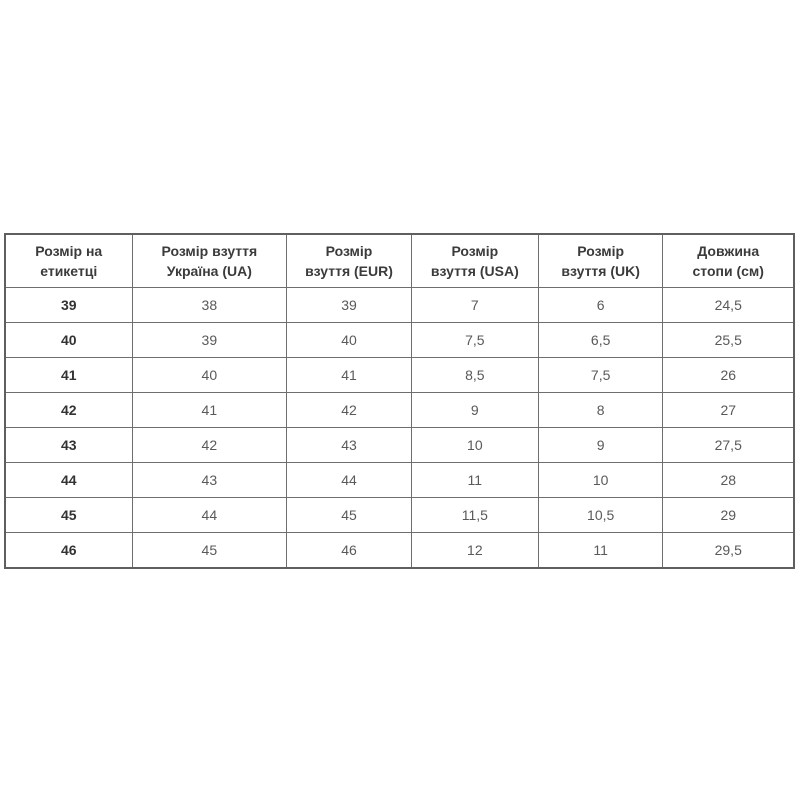  What do you see at coordinates (474, 375) in the screenshot?
I see `size-value-cell: 8,5` at bounding box center [474, 375].